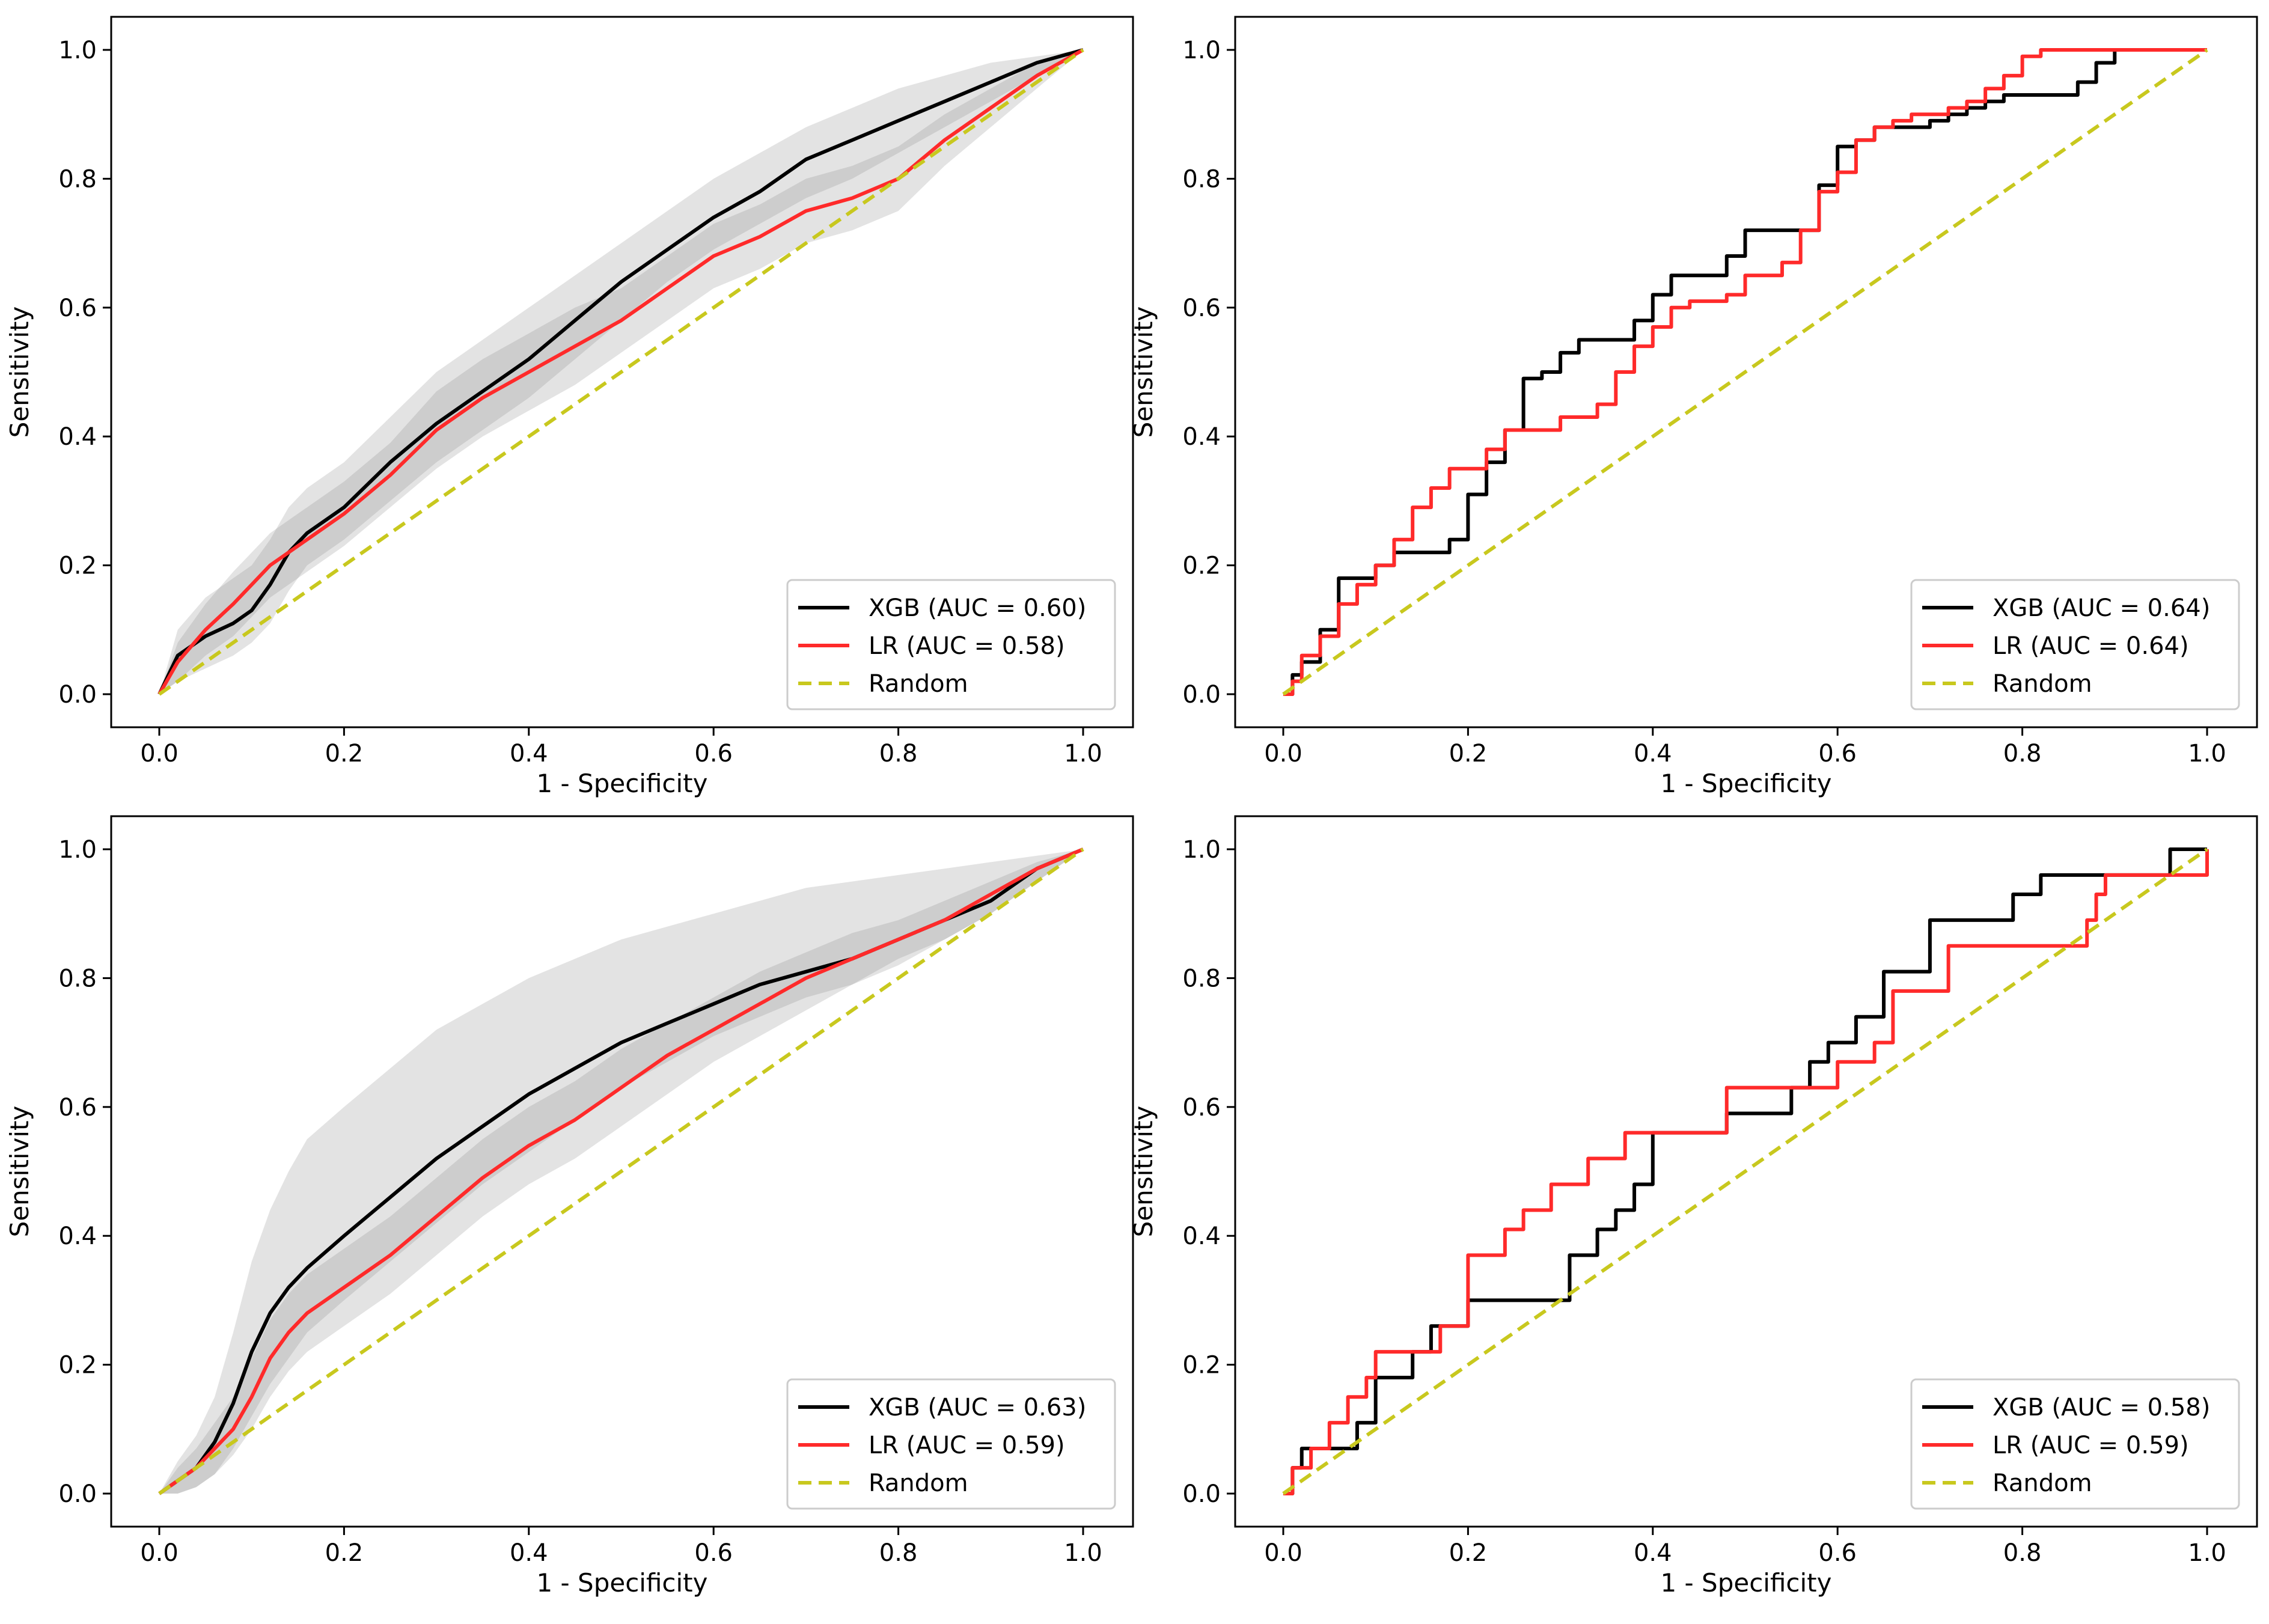 The image size is (2269, 1624). What do you see at coordinates (2101, 1408) in the screenshot?
I see `legend-label-xgb: XGB (AUC = 0.58)` at bounding box center [2101, 1408].